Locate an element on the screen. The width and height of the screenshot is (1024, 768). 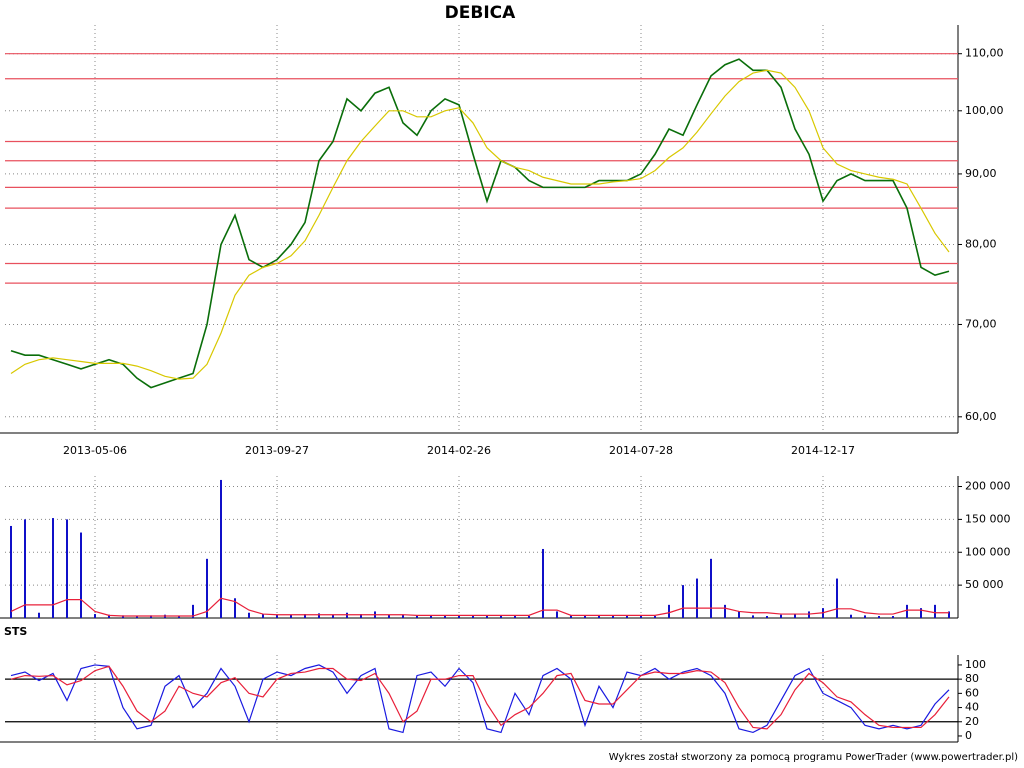
y-tick-label: 100 is located at coordinates (975, 664).